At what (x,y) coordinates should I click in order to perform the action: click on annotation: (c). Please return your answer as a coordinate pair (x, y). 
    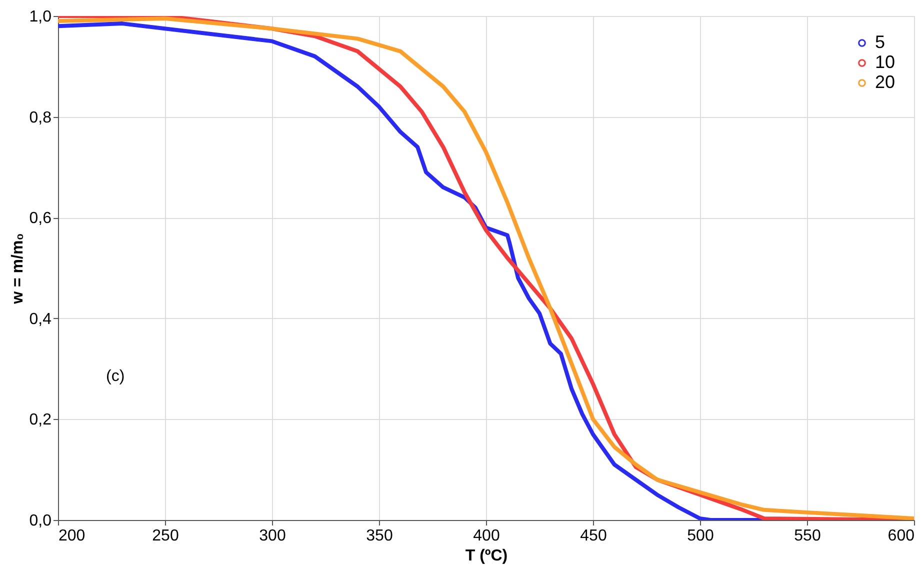
    Looking at the image, I should click on (115, 376).